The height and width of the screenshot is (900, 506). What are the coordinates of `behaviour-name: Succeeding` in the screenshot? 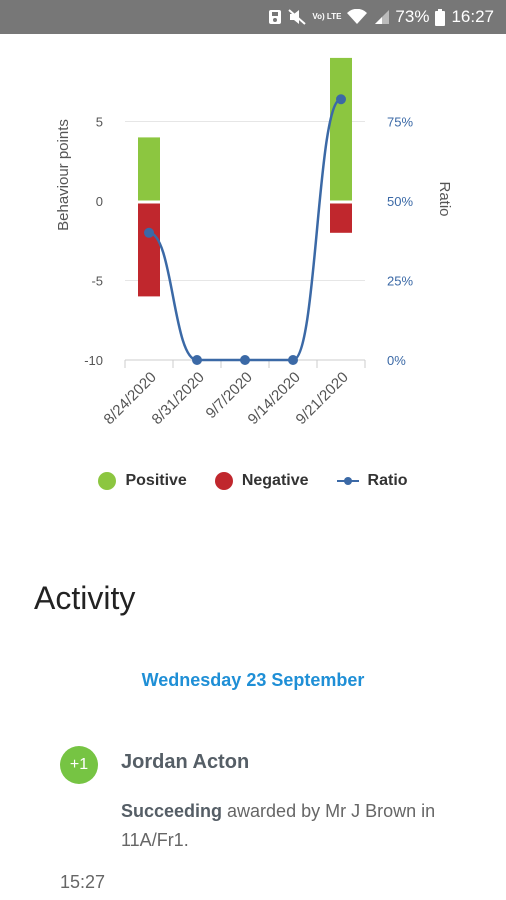 It's located at (172, 811).